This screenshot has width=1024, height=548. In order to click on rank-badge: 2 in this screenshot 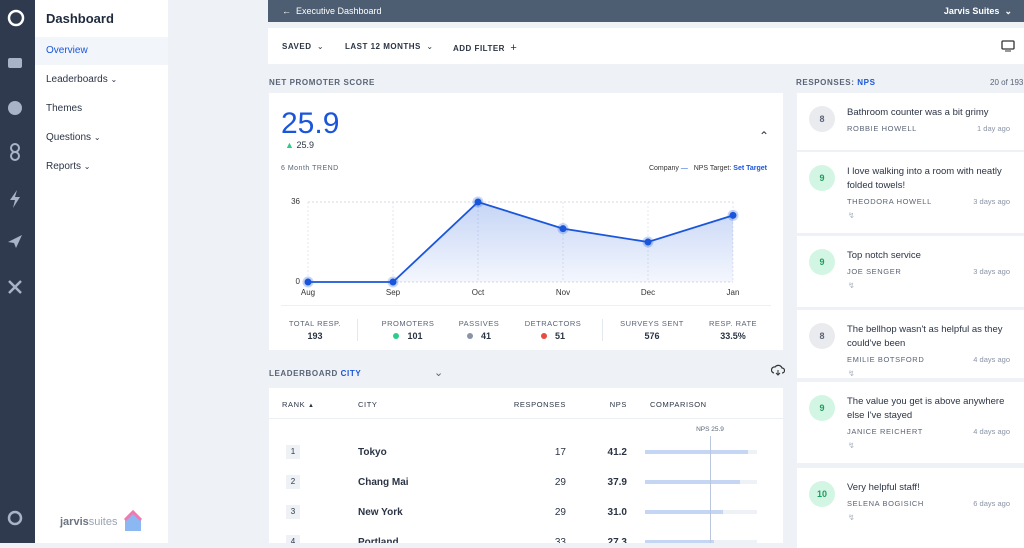, I will do `click(293, 482)`.